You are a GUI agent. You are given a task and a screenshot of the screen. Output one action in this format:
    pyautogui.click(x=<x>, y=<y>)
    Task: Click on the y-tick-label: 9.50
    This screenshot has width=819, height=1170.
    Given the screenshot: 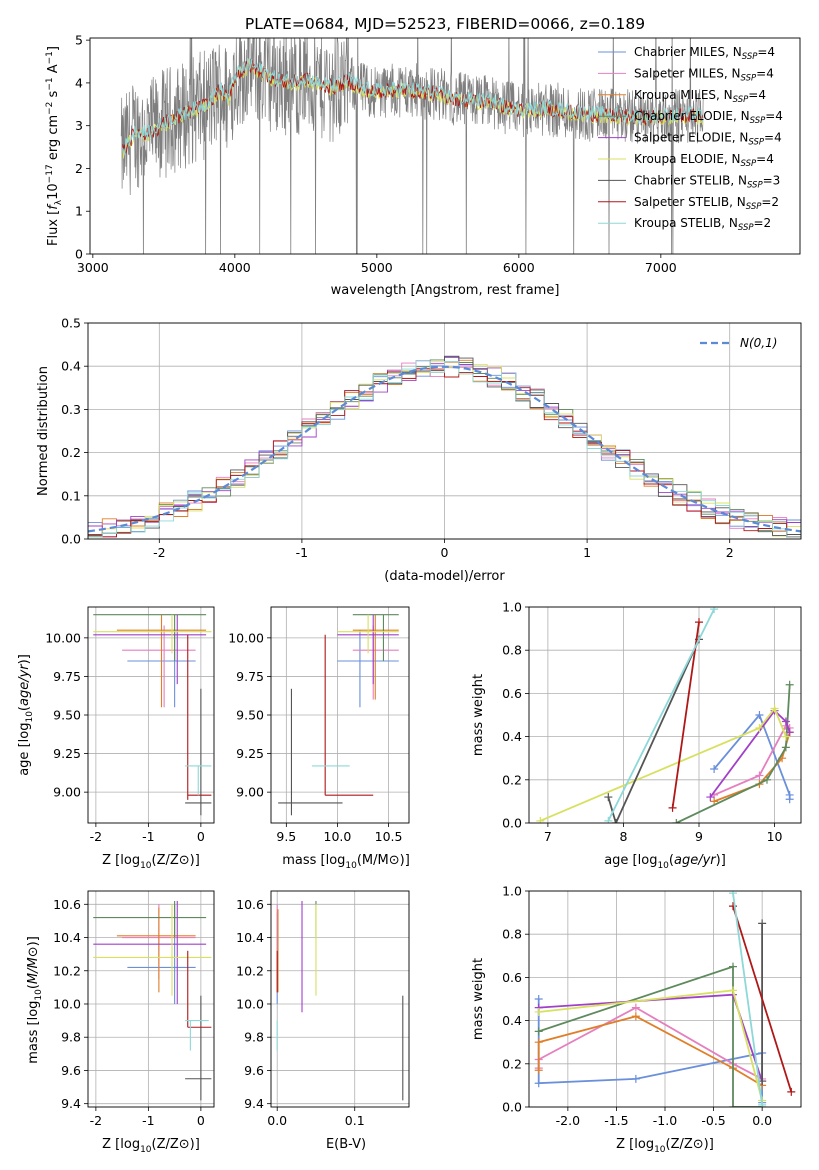 What is the action you would take?
    pyautogui.click(x=250, y=715)
    